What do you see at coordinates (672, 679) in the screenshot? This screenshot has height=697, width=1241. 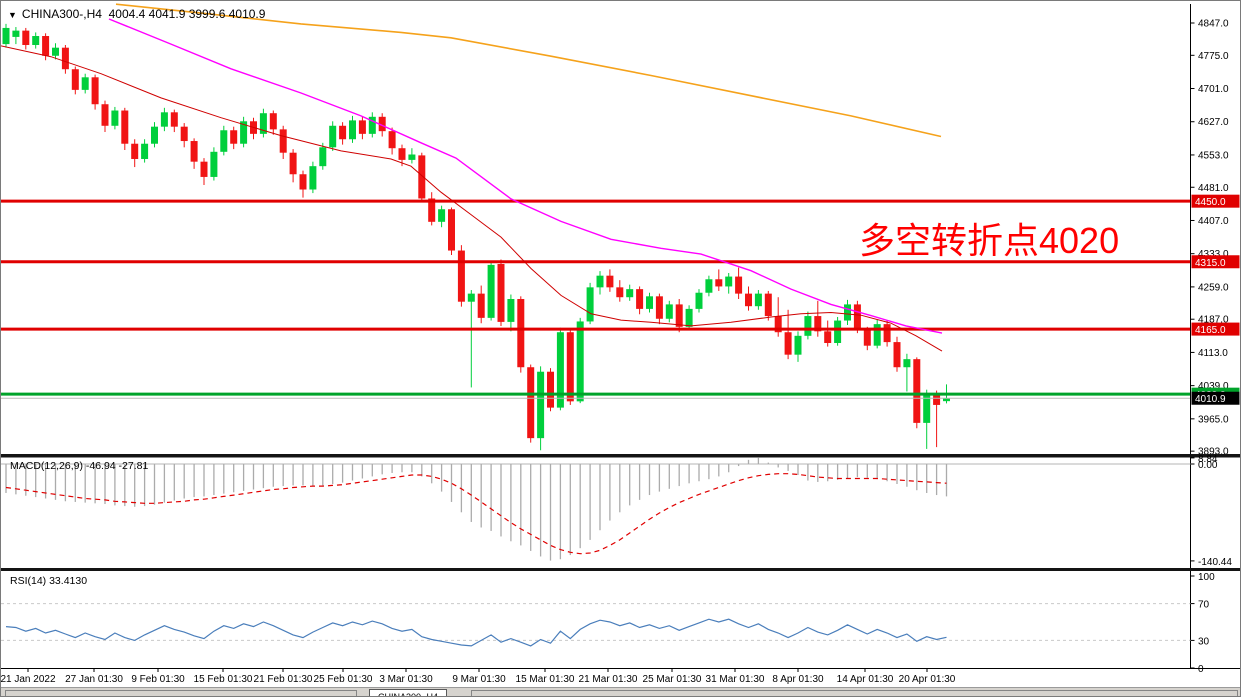 I see `time-tick-label: 25 Mar 01:30` at bounding box center [672, 679].